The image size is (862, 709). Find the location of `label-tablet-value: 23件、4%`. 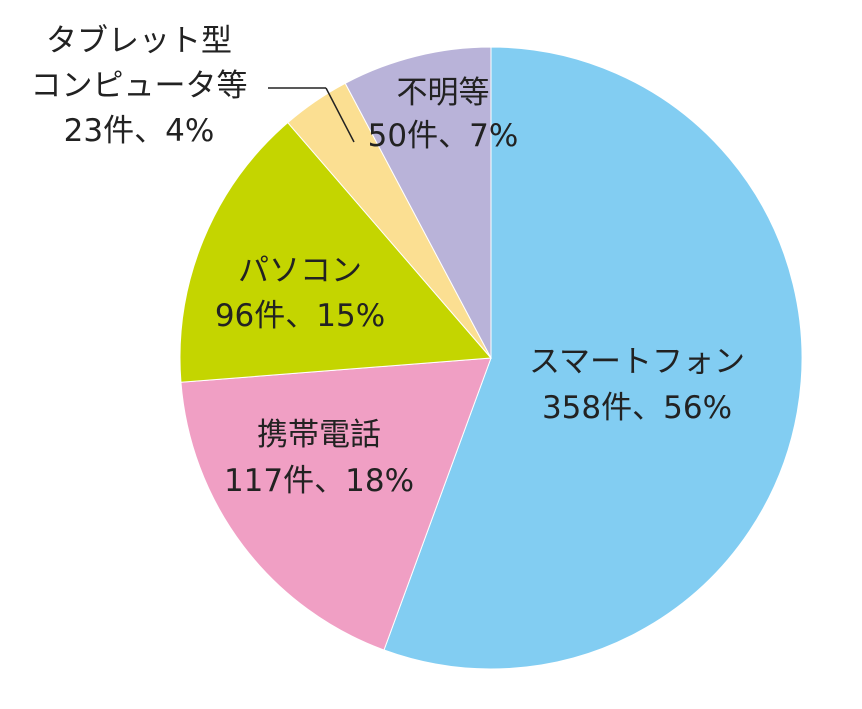

label-tablet-value: 23件、4% is located at coordinates (139, 131).